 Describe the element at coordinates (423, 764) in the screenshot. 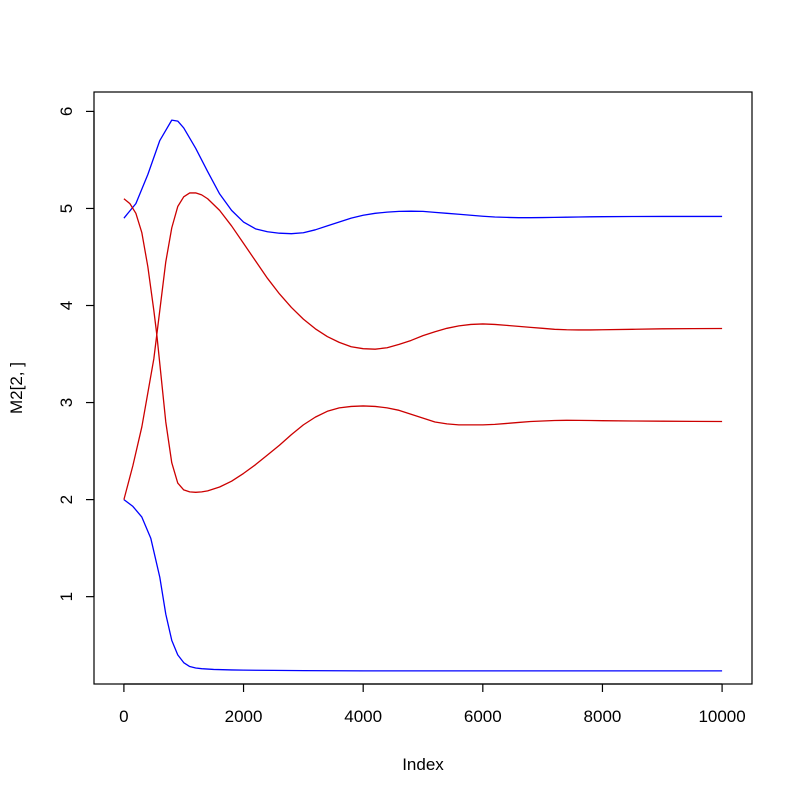

I see `x-axis-title: Index` at that location.